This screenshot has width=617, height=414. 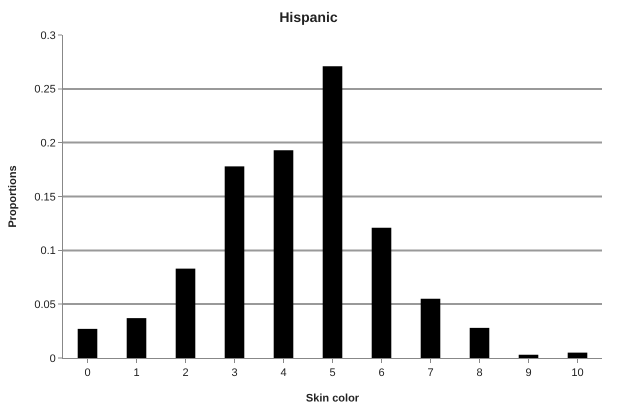 What do you see at coordinates (332, 373) in the screenshot?
I see `x-tick-label: 5` at bounding box center [332, 373].